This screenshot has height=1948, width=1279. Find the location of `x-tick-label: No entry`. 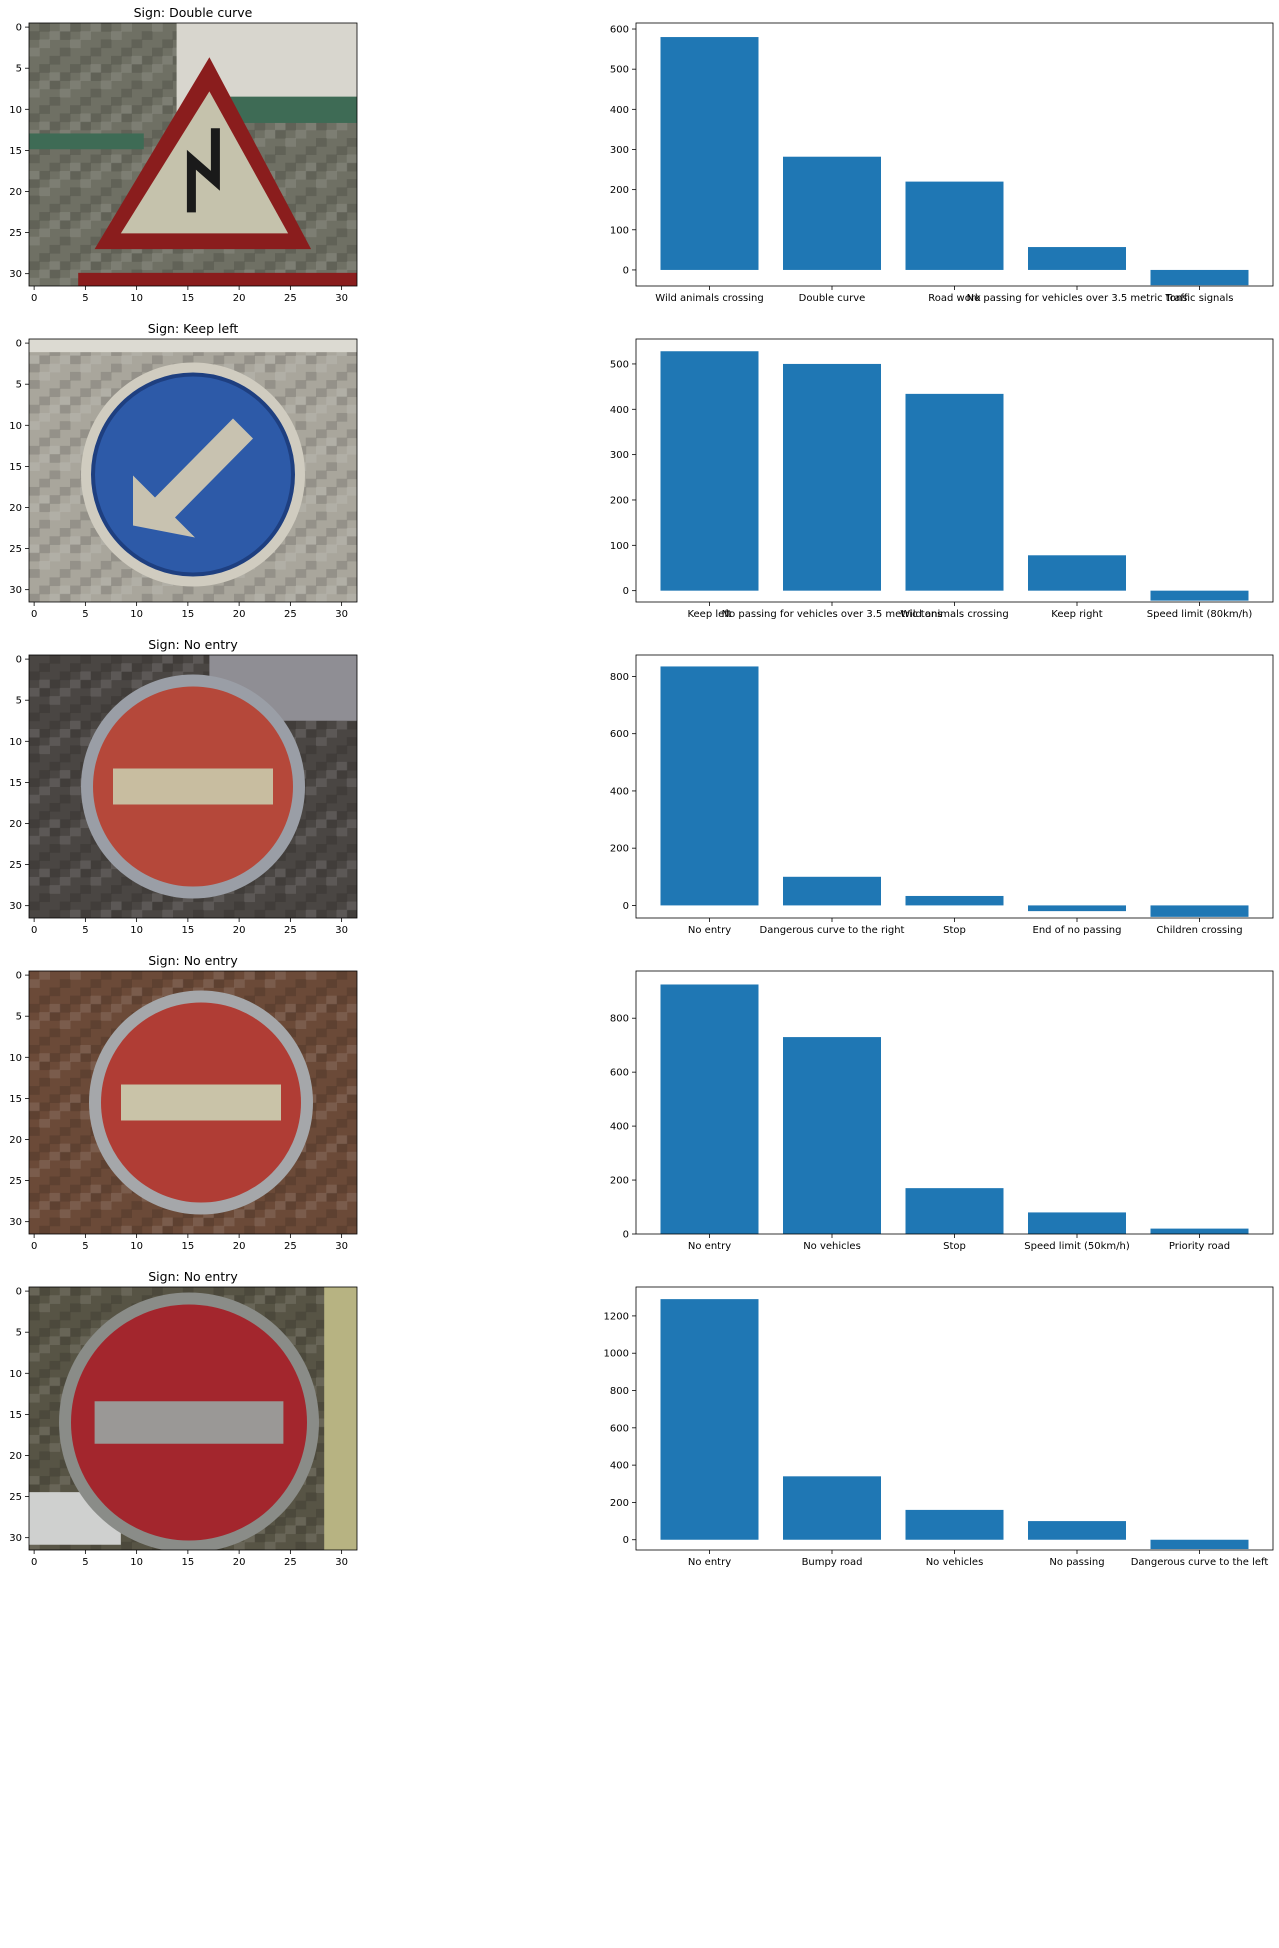

x-tick-label: No entry is located at coordinates (709, 1246).